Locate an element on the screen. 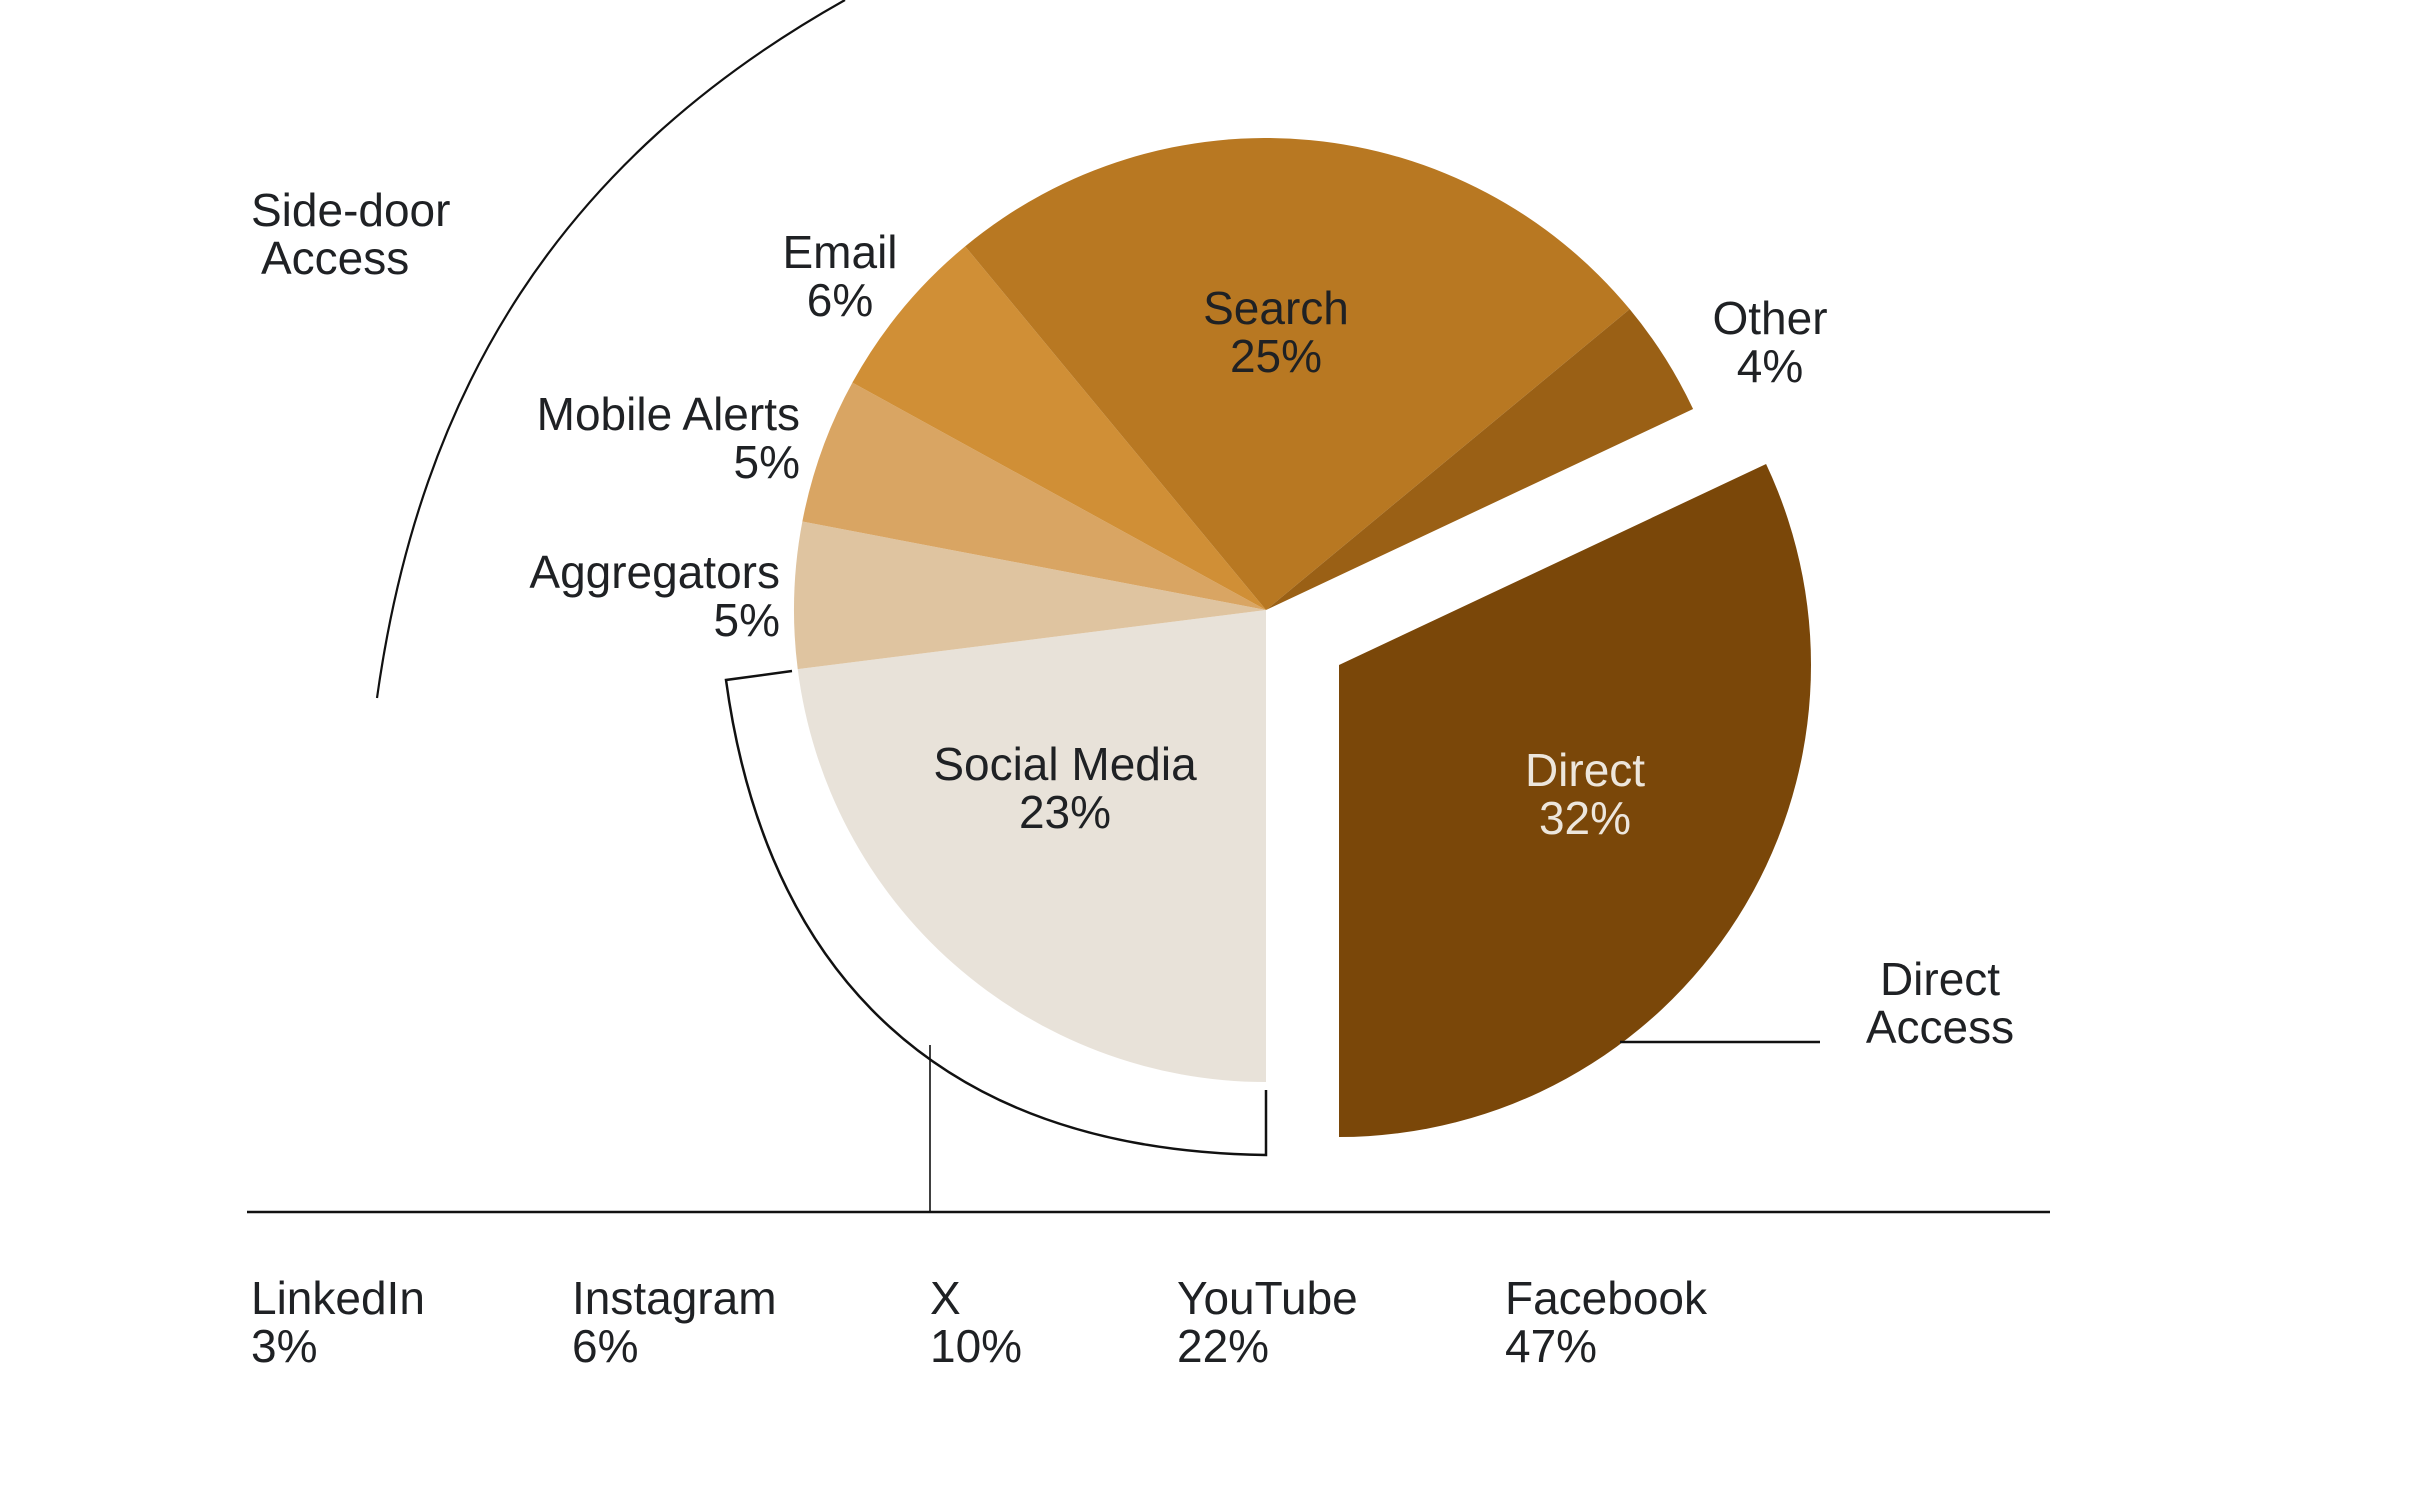 Image resolution: width=2430 pixels, height=1508 pixels. side-door-arc is located at coordinates (610, 349).